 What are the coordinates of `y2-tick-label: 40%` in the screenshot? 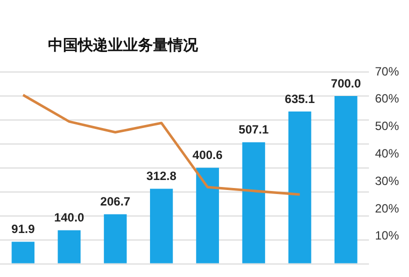 It's located at (387, 153).